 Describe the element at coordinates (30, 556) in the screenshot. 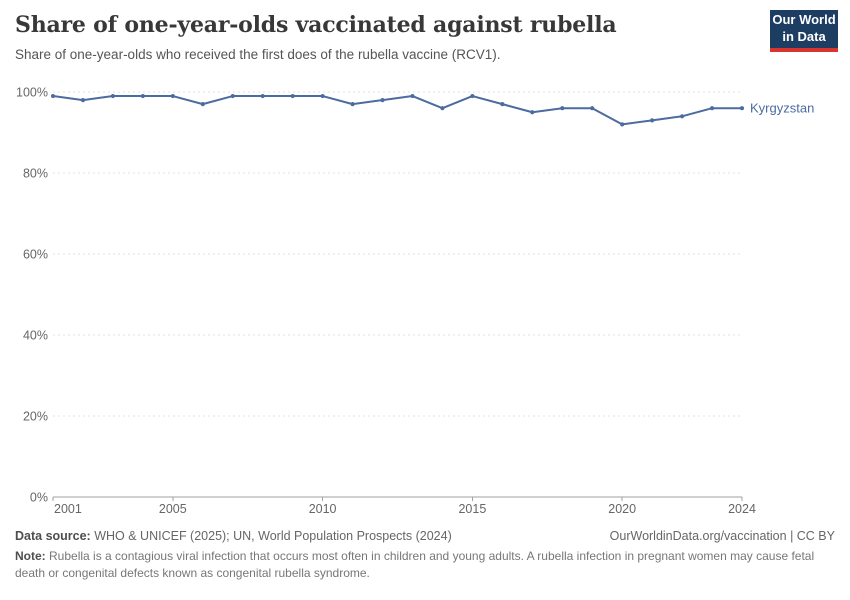

I see `note-label: Note:` at that location.